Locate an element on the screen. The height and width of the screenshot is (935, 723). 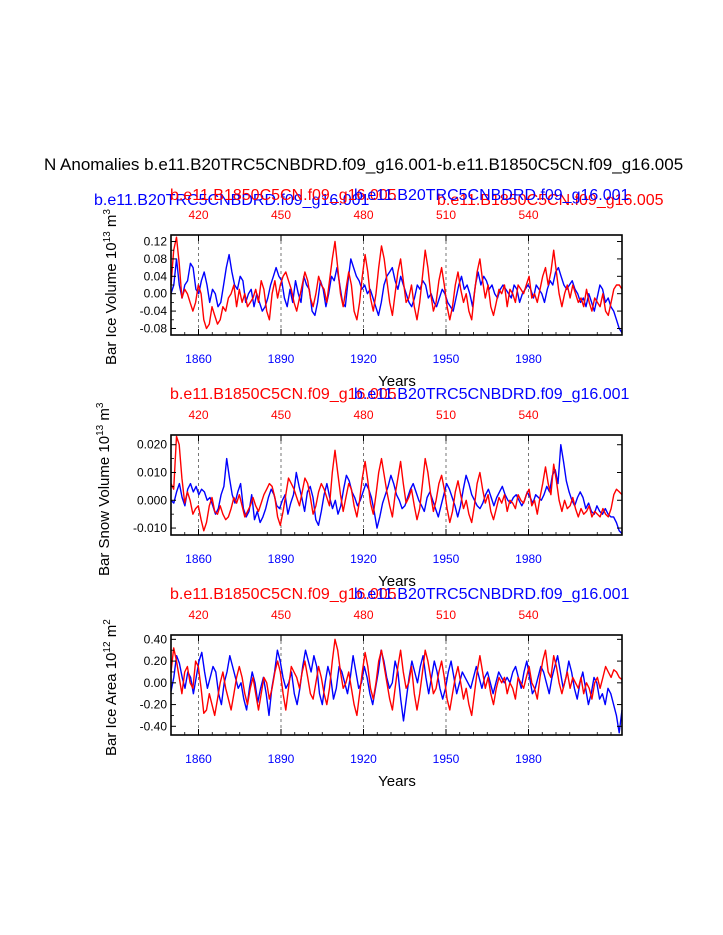
panel-ice-area-frame is located at coordinates (396, 685).